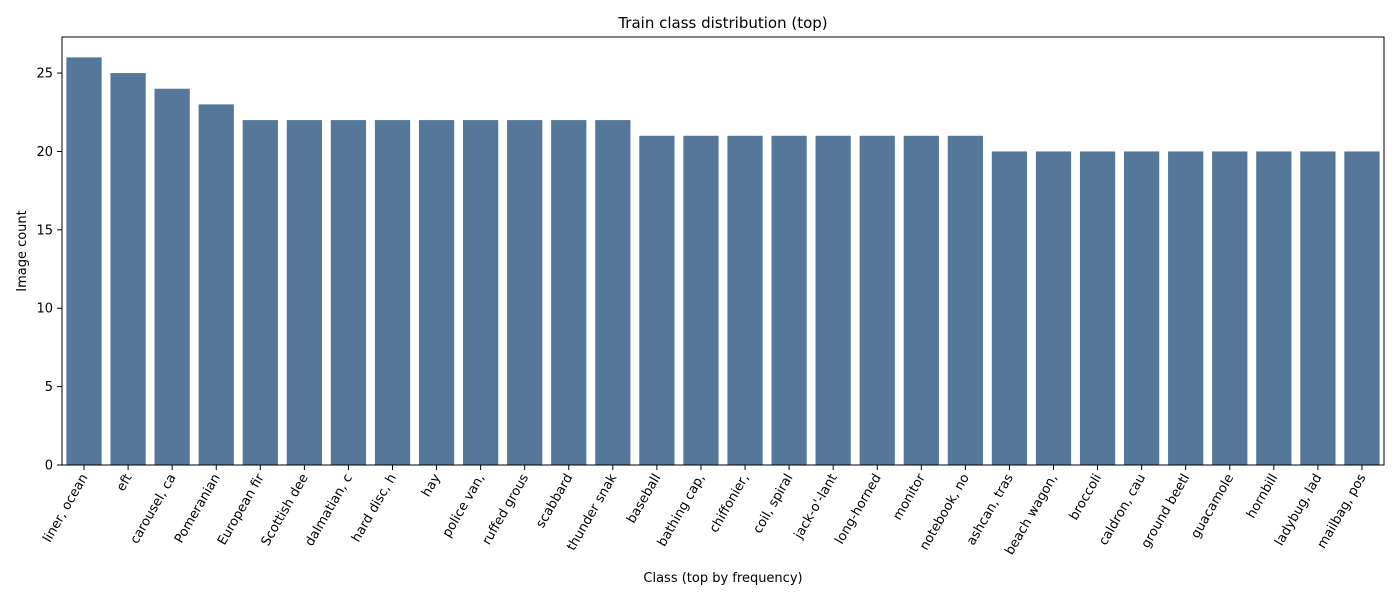  I want to click on y-tick-label: 15, so click(44, 230).